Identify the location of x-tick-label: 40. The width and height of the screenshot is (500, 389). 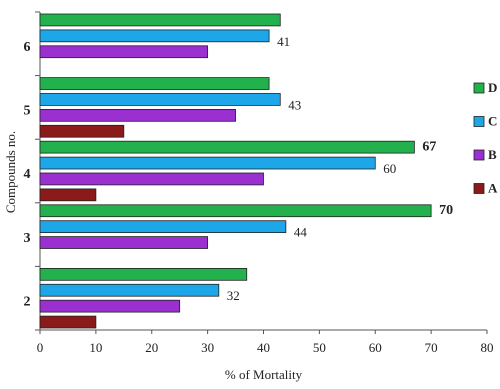
(263, 347).